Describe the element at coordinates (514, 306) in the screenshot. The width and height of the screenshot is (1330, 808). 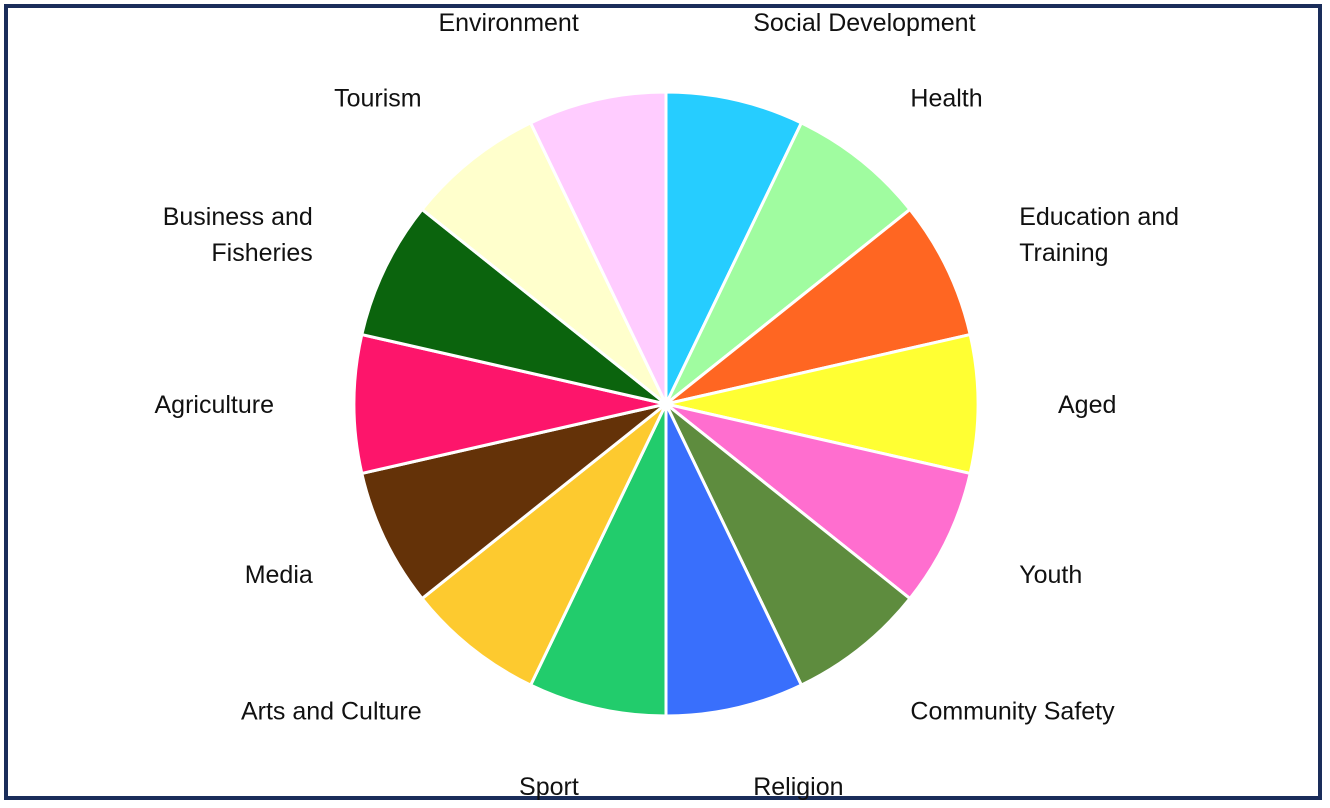
I see `pie-slice-business-and-fisheries` at that location.